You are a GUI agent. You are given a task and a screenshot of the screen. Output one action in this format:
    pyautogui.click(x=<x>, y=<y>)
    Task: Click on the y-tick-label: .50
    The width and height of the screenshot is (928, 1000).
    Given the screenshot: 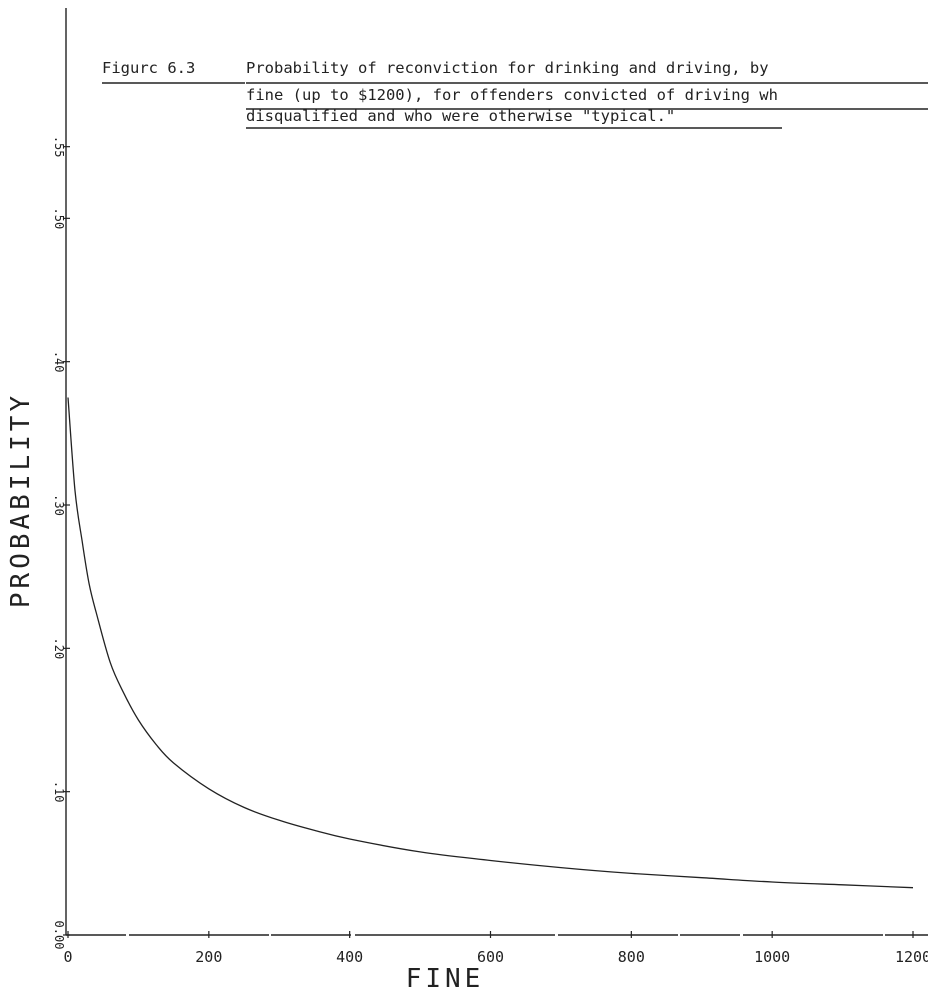 What is the action you would take?
    pyautogui.click(x=59, y=218)
    